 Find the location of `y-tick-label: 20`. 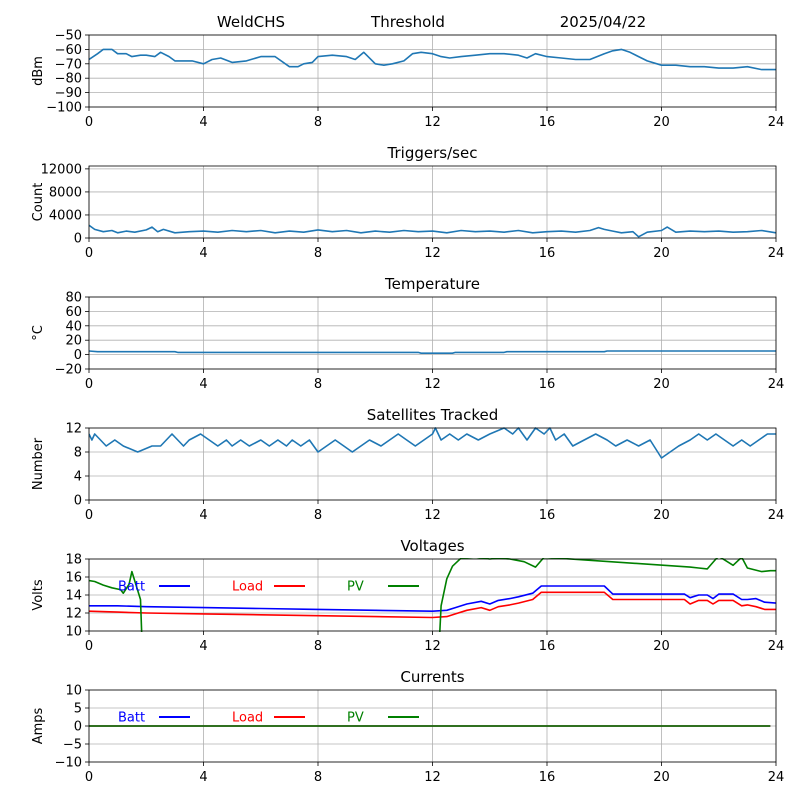

y-tick-label: 20 is located at coordinates (73, 341).